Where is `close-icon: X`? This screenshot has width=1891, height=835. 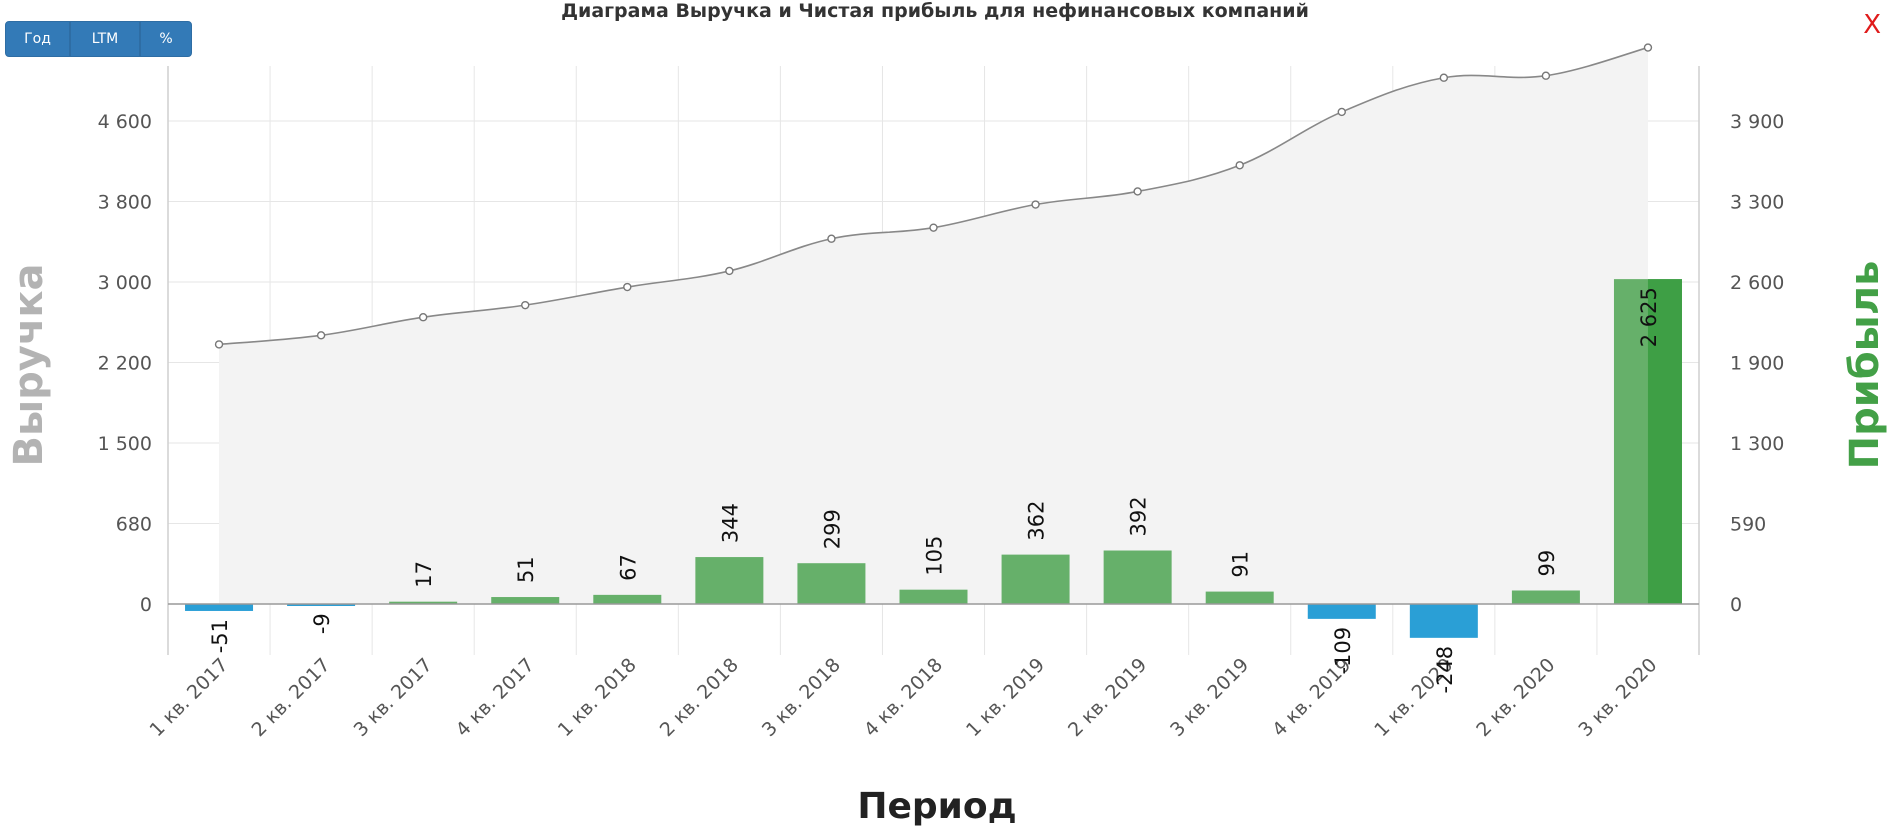 close-icon: X is located at coordinates (1872, 25).